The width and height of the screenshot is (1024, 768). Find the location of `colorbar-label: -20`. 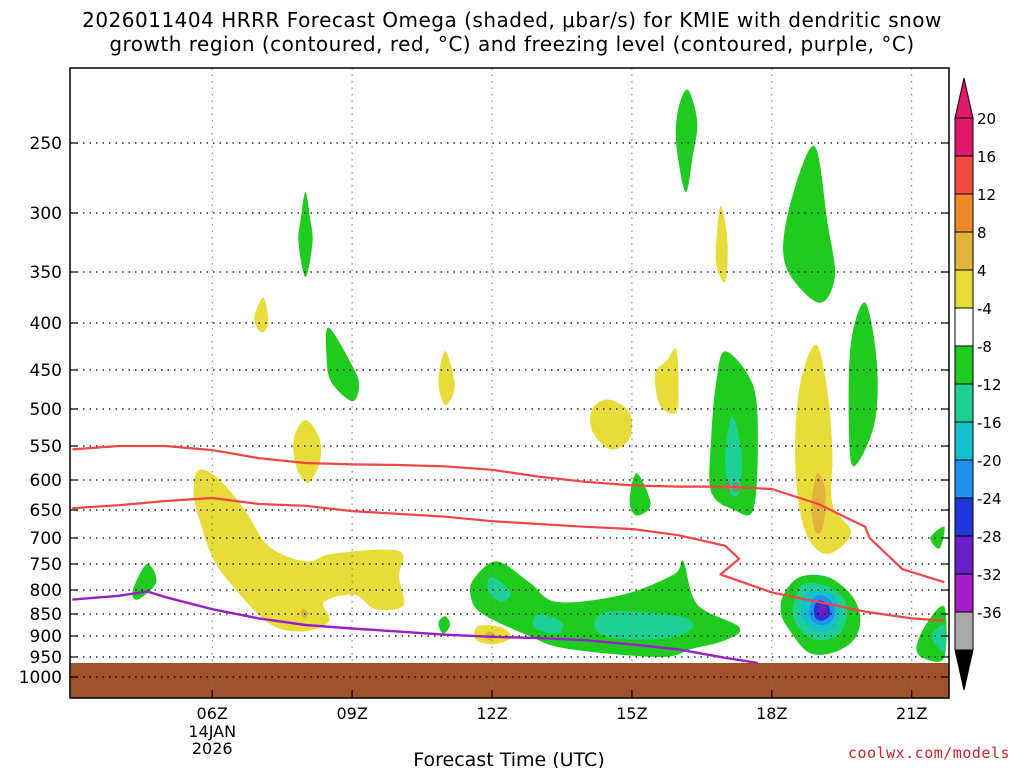

colorbar-label: -20 is located at coordinates (989, 461).